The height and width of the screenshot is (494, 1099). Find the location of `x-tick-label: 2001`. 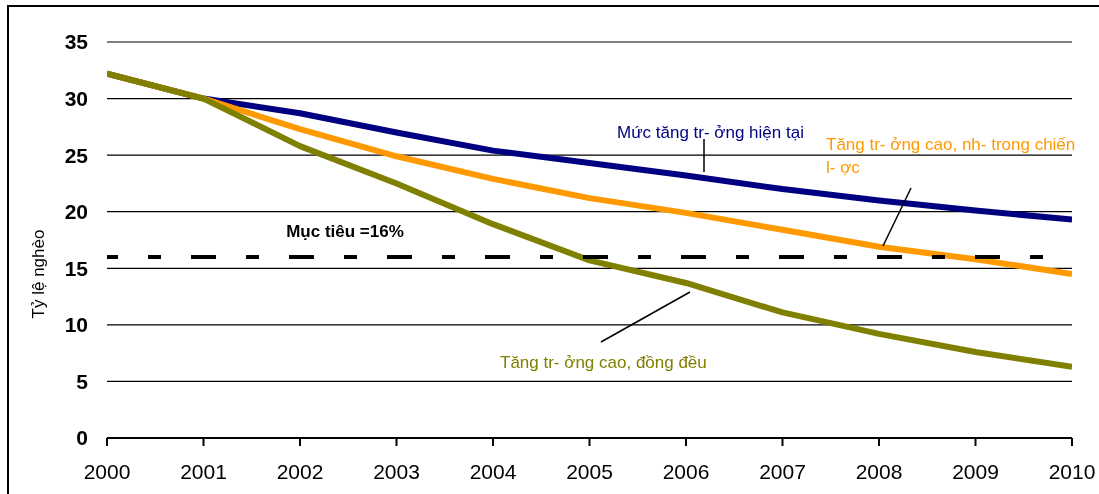

x-tick-label: 2001 is located at coordinates (203, 471).